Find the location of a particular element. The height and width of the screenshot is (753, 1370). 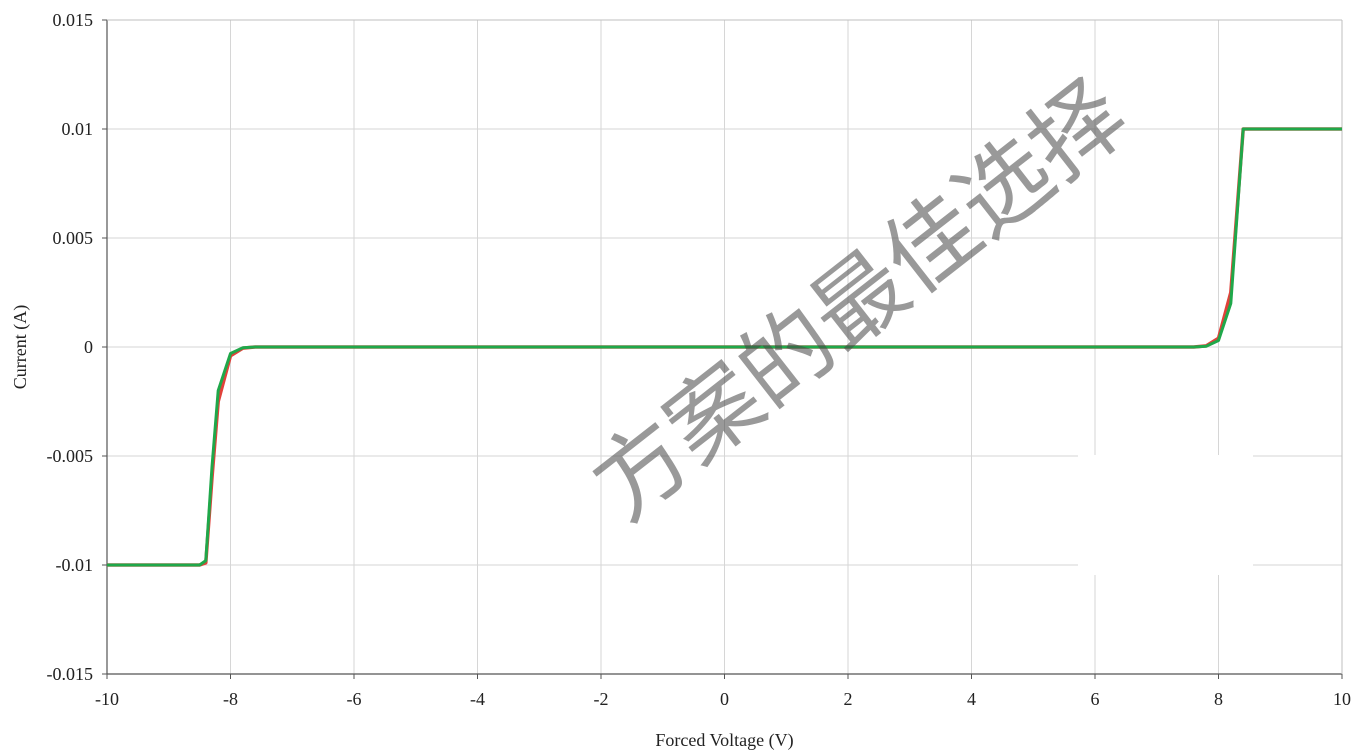

x-tick-label: 4 is located at coordinates (971, 699).